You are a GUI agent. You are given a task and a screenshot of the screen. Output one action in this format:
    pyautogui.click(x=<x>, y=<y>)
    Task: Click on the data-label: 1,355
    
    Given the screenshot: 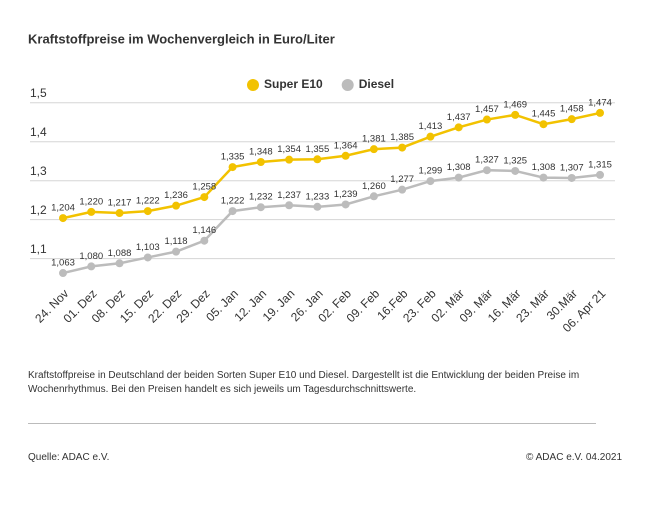 What is the action you would take?
    pyautogui.click(x=317, y=149)
    